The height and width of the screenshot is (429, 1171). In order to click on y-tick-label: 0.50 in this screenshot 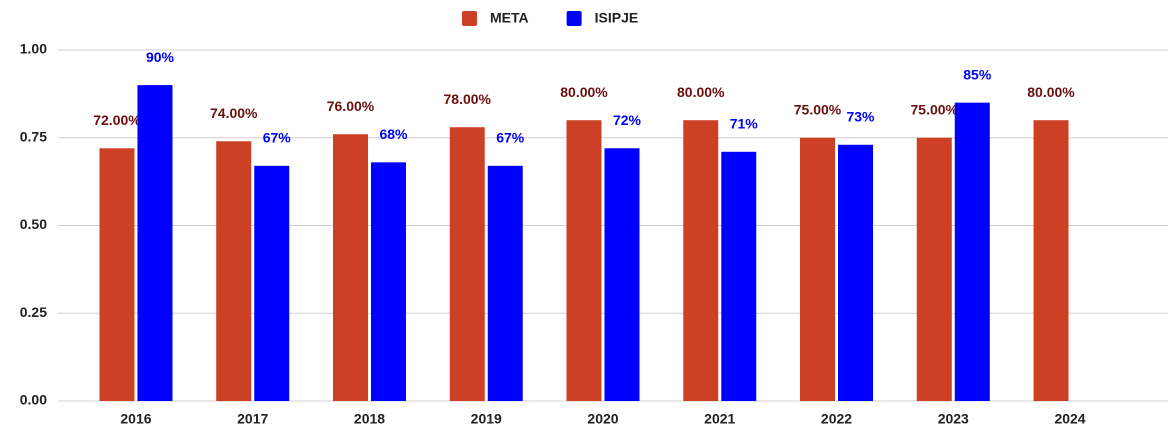, I will do `click(33, 224)`.